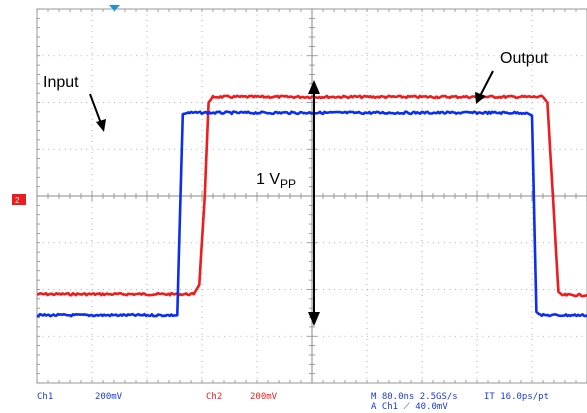 This screenshot has height=413, width=587. I want to click on trigger-position-marker, so click(114, 8).